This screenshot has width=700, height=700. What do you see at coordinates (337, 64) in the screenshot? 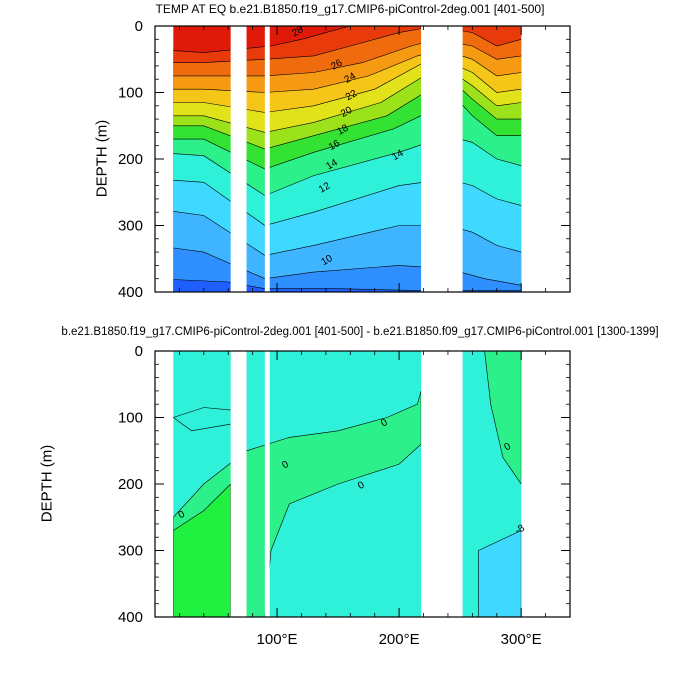
I see `top-contour-label: 26` at bounding box center [337, 64].